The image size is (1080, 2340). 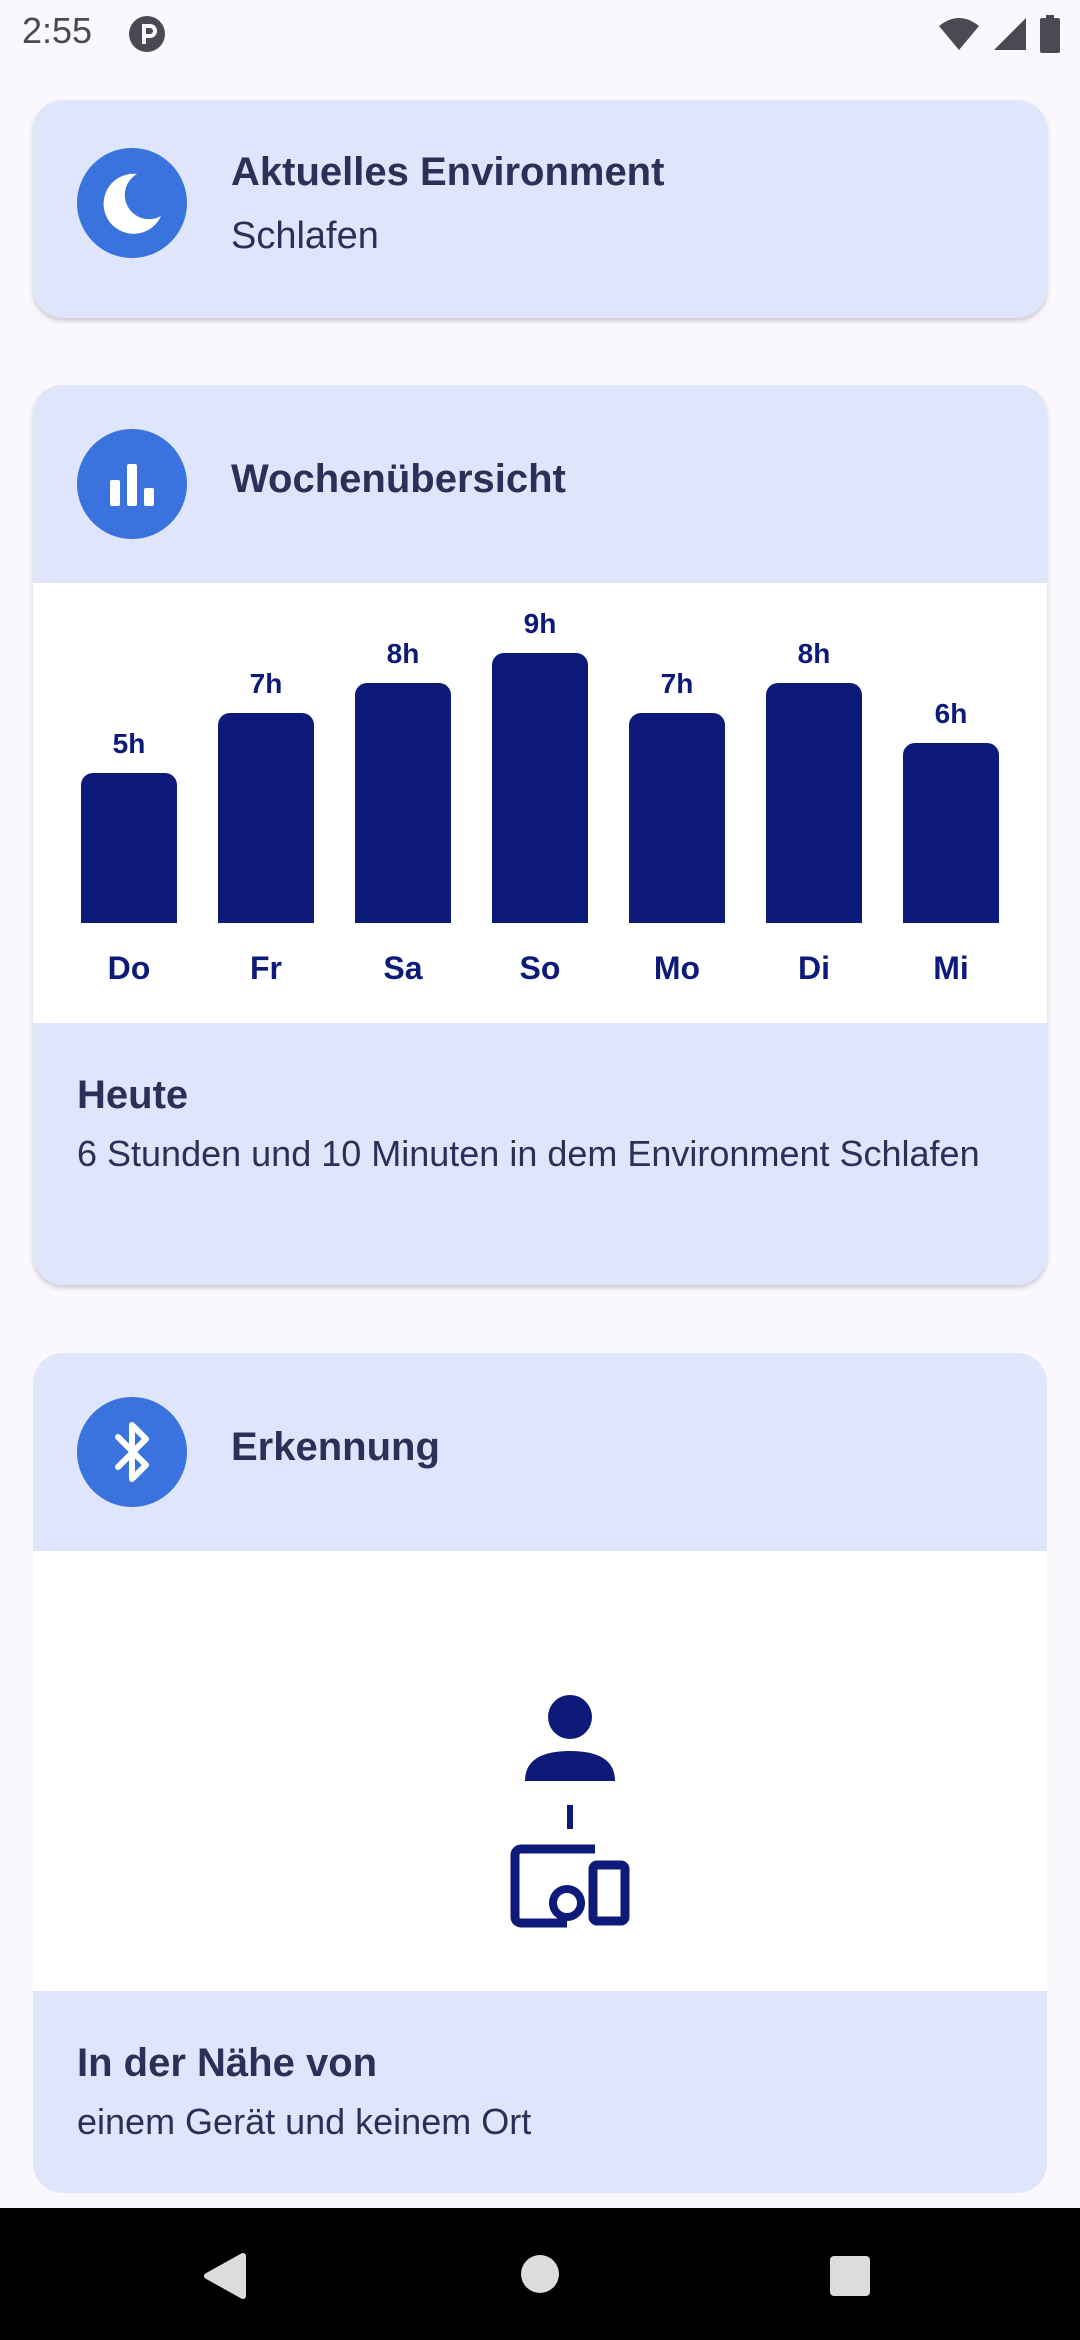 I want to click on environment-card: Aktuelles Environment Schlafen, so click(x=540, y=209).